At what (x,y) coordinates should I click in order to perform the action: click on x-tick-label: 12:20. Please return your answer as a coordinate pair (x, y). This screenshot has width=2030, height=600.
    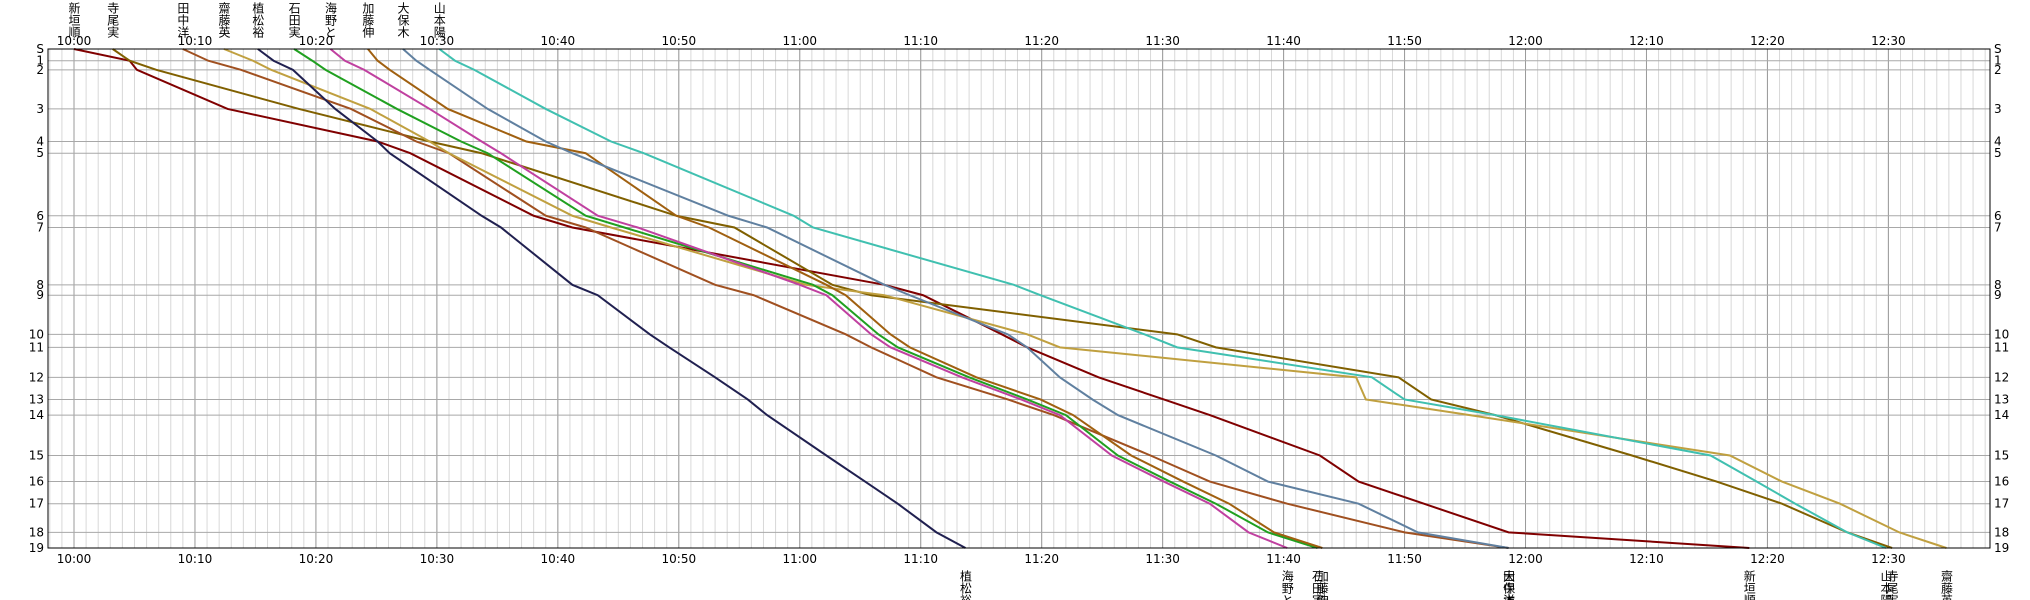
    Looking at the image, I should click on (1767, 41).